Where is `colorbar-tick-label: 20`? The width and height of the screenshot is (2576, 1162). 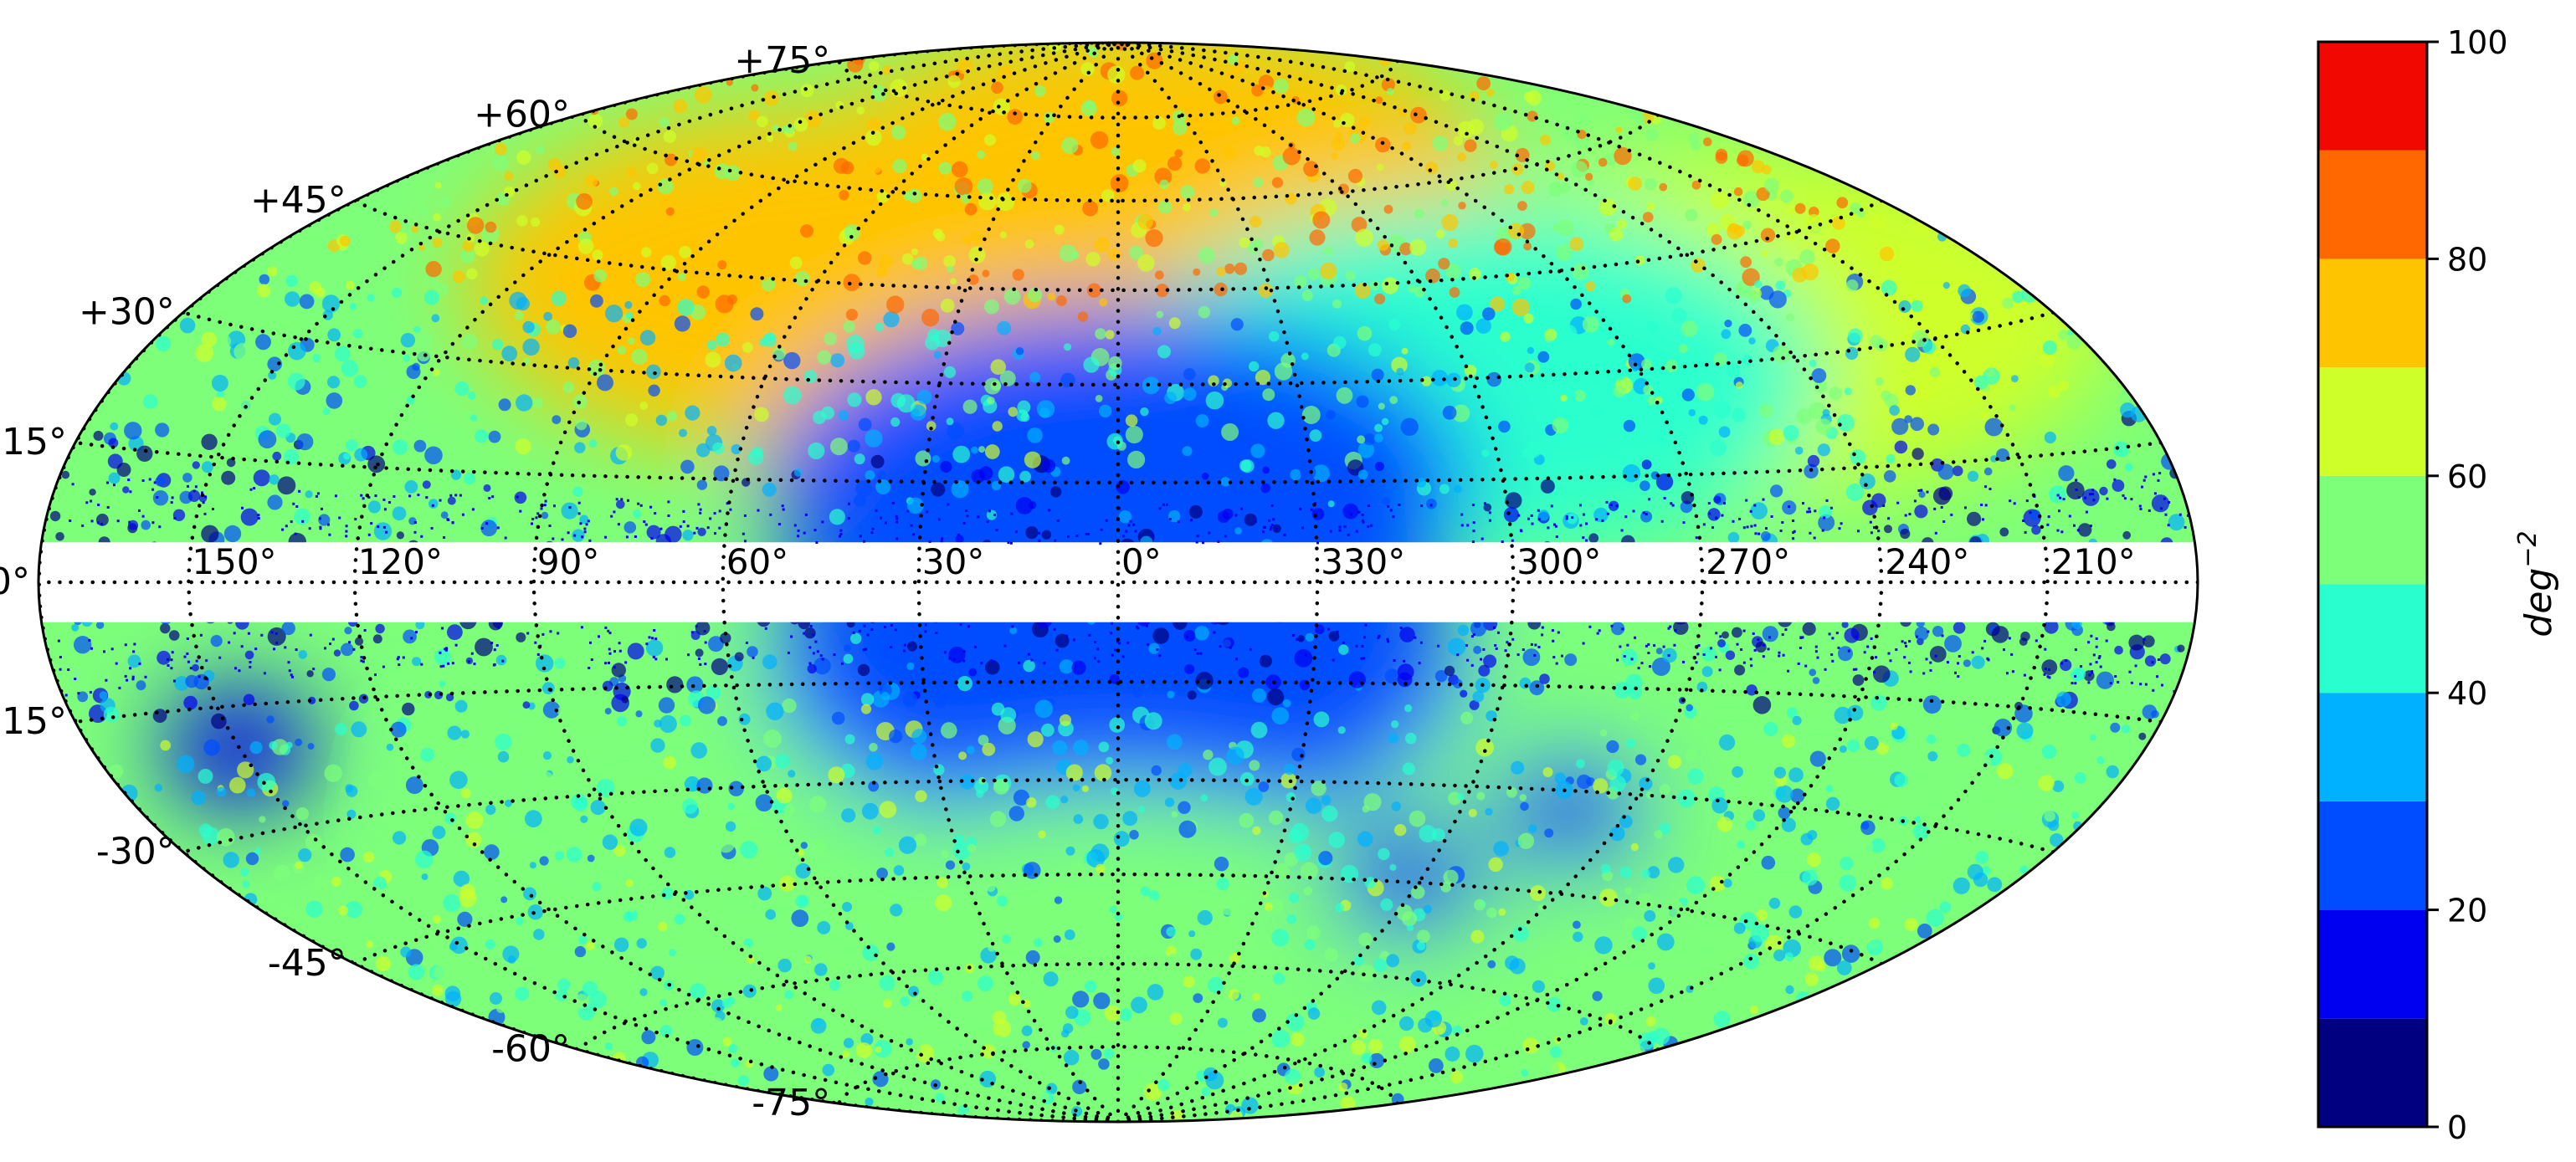
colorbar-tick-label: 20 is located at coordinates (2467, 911).